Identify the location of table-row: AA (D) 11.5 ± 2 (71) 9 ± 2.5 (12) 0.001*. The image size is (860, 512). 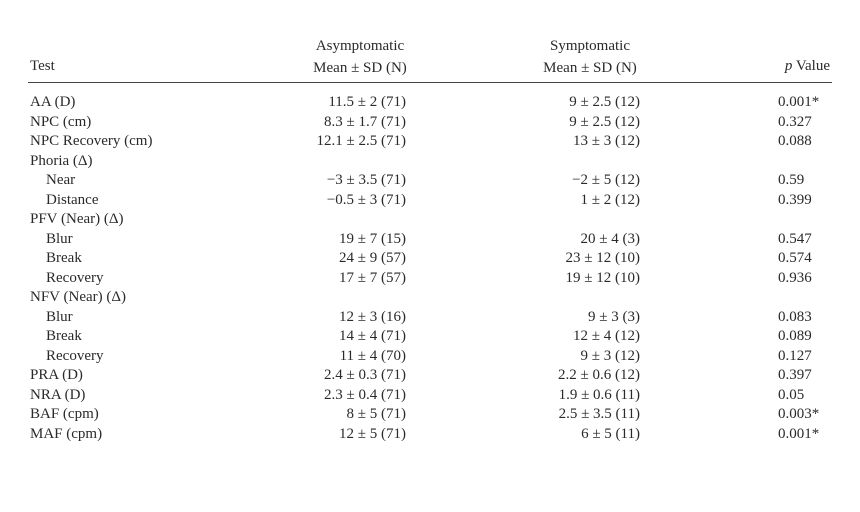
(430, 103).